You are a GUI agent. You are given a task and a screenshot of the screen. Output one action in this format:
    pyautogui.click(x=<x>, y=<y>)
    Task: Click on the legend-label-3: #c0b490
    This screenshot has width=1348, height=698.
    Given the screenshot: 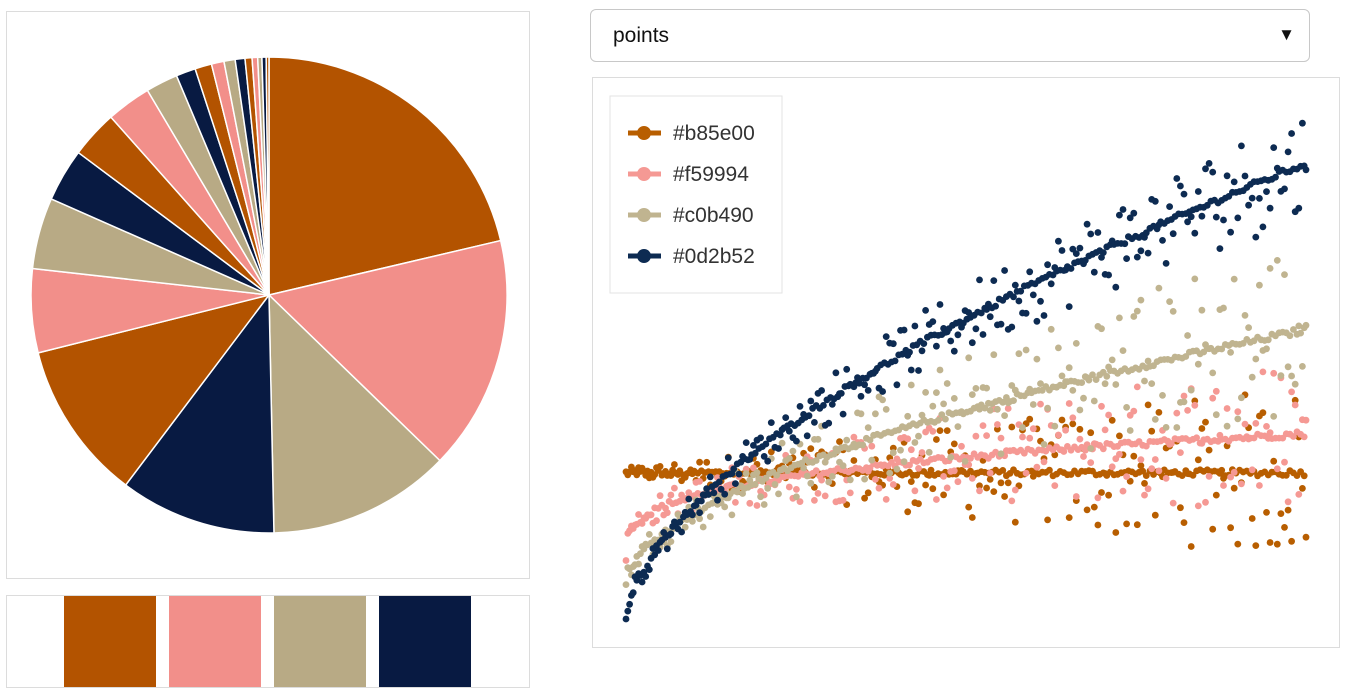 What is the action you would take?
    pyautogui.click(x=713, y=215)
    